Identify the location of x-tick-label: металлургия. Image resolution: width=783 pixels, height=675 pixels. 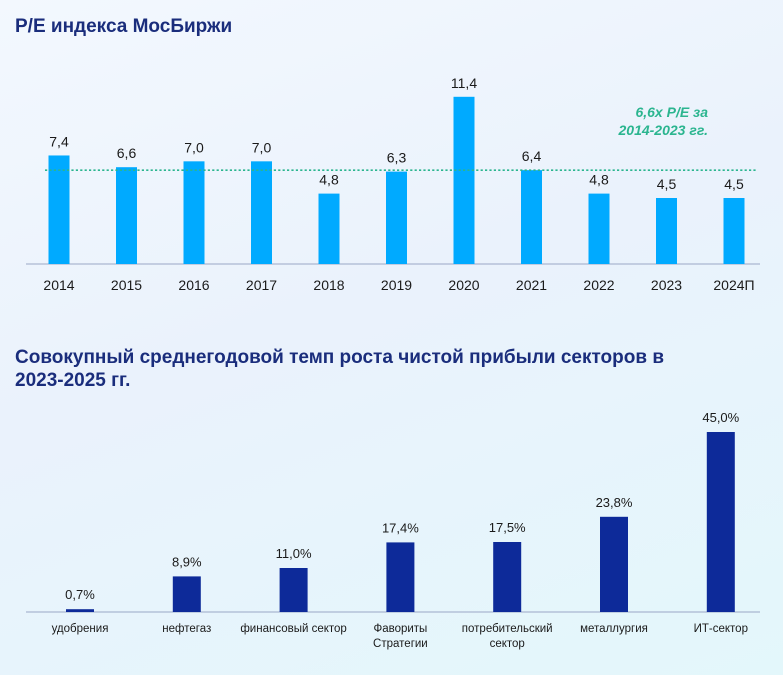
(614, 629).